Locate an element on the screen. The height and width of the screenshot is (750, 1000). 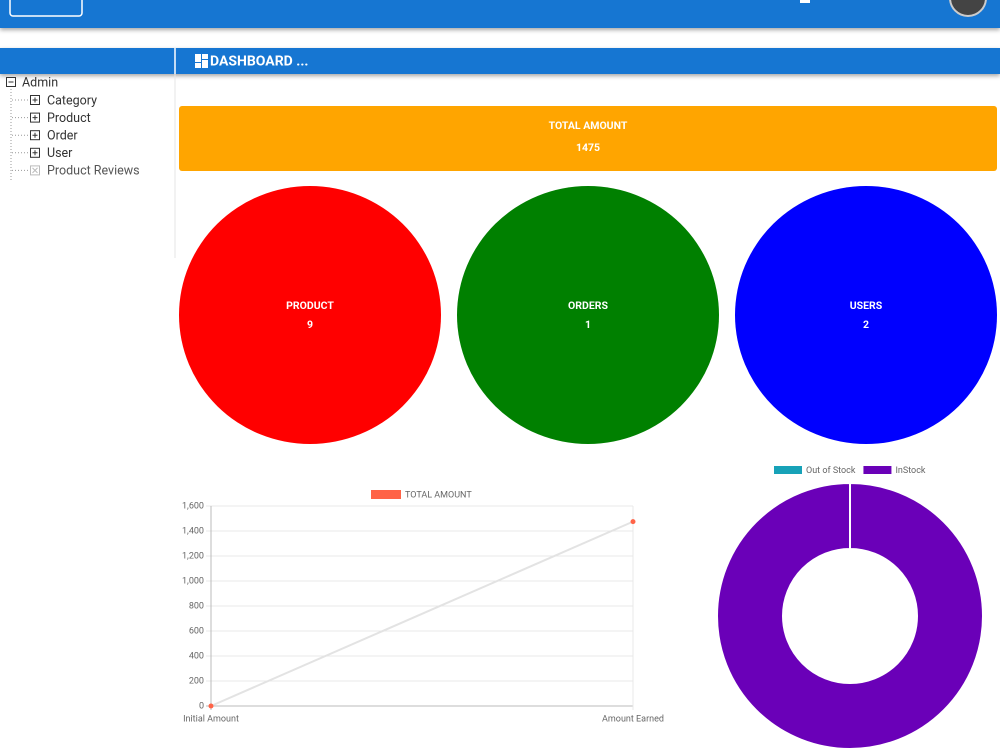
legend-label: InStock is located at coordinates (910, 471).